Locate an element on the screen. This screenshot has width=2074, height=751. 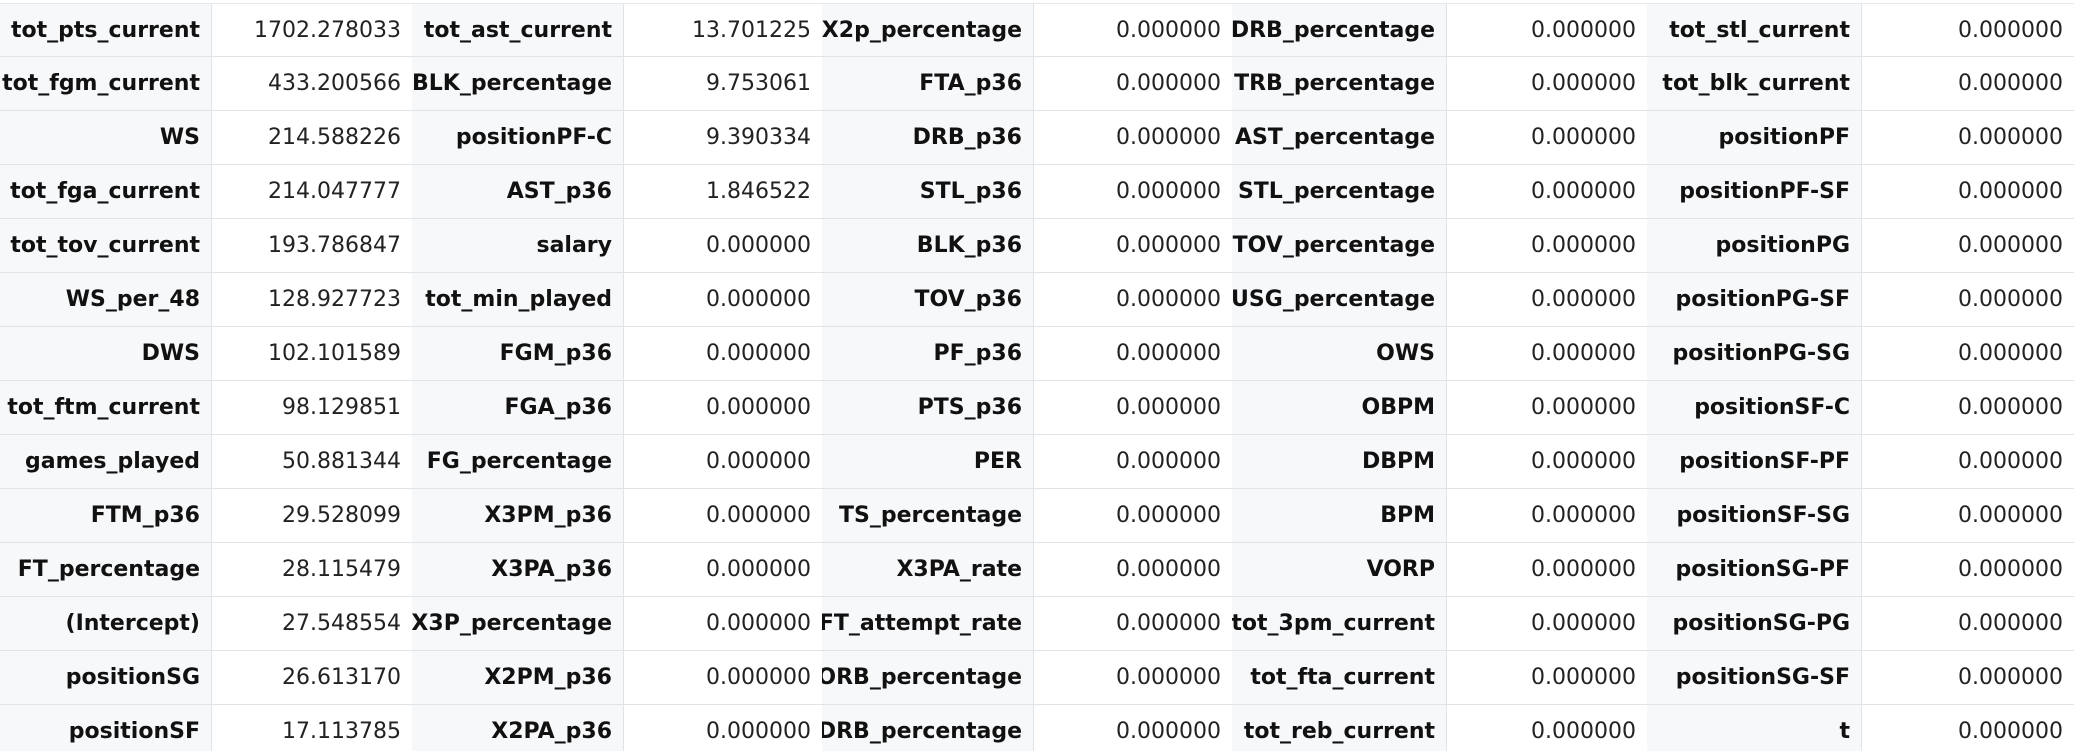
table-row: X2p_percentage 0.000000 is located at coordinates (1027, 30).